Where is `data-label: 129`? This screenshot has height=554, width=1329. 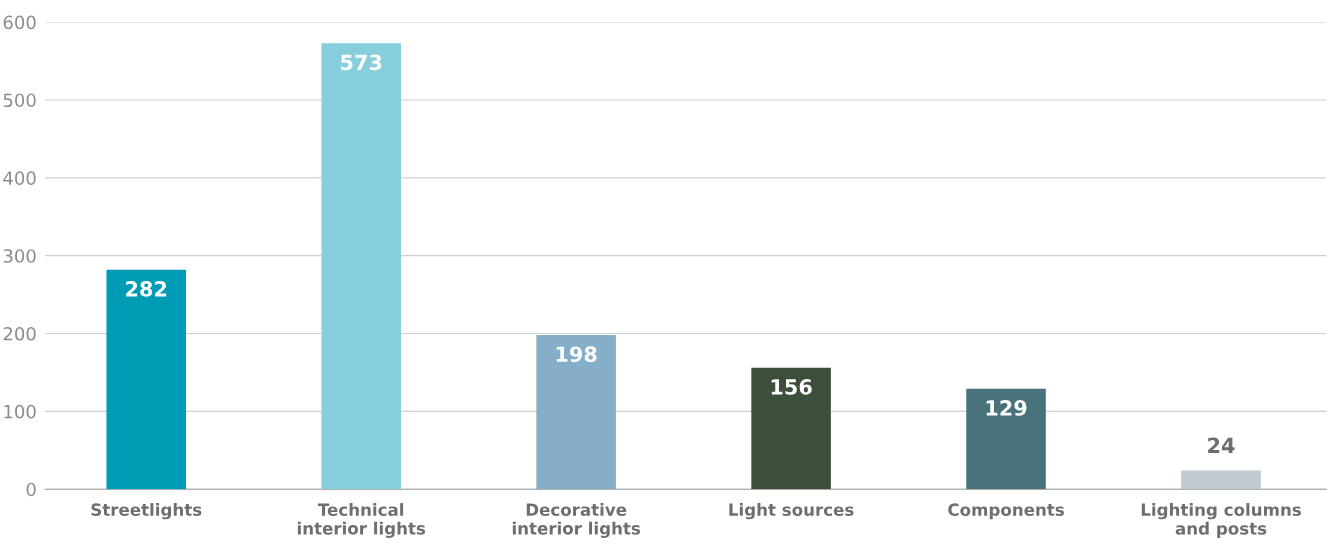 data-label: 129 is located at coordinates (1006, 408).